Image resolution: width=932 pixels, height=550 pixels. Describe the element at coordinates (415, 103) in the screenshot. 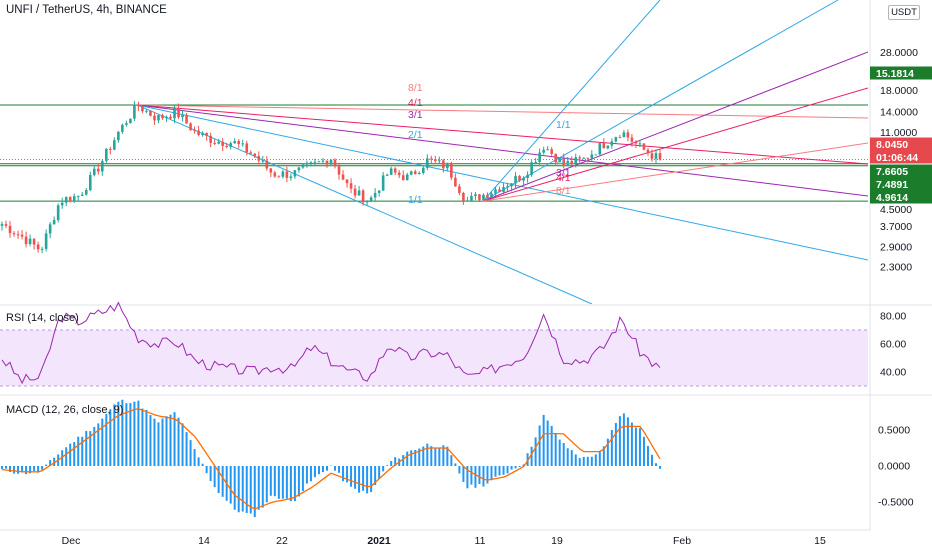

I see `fan-label-top: 4/1` at that location.